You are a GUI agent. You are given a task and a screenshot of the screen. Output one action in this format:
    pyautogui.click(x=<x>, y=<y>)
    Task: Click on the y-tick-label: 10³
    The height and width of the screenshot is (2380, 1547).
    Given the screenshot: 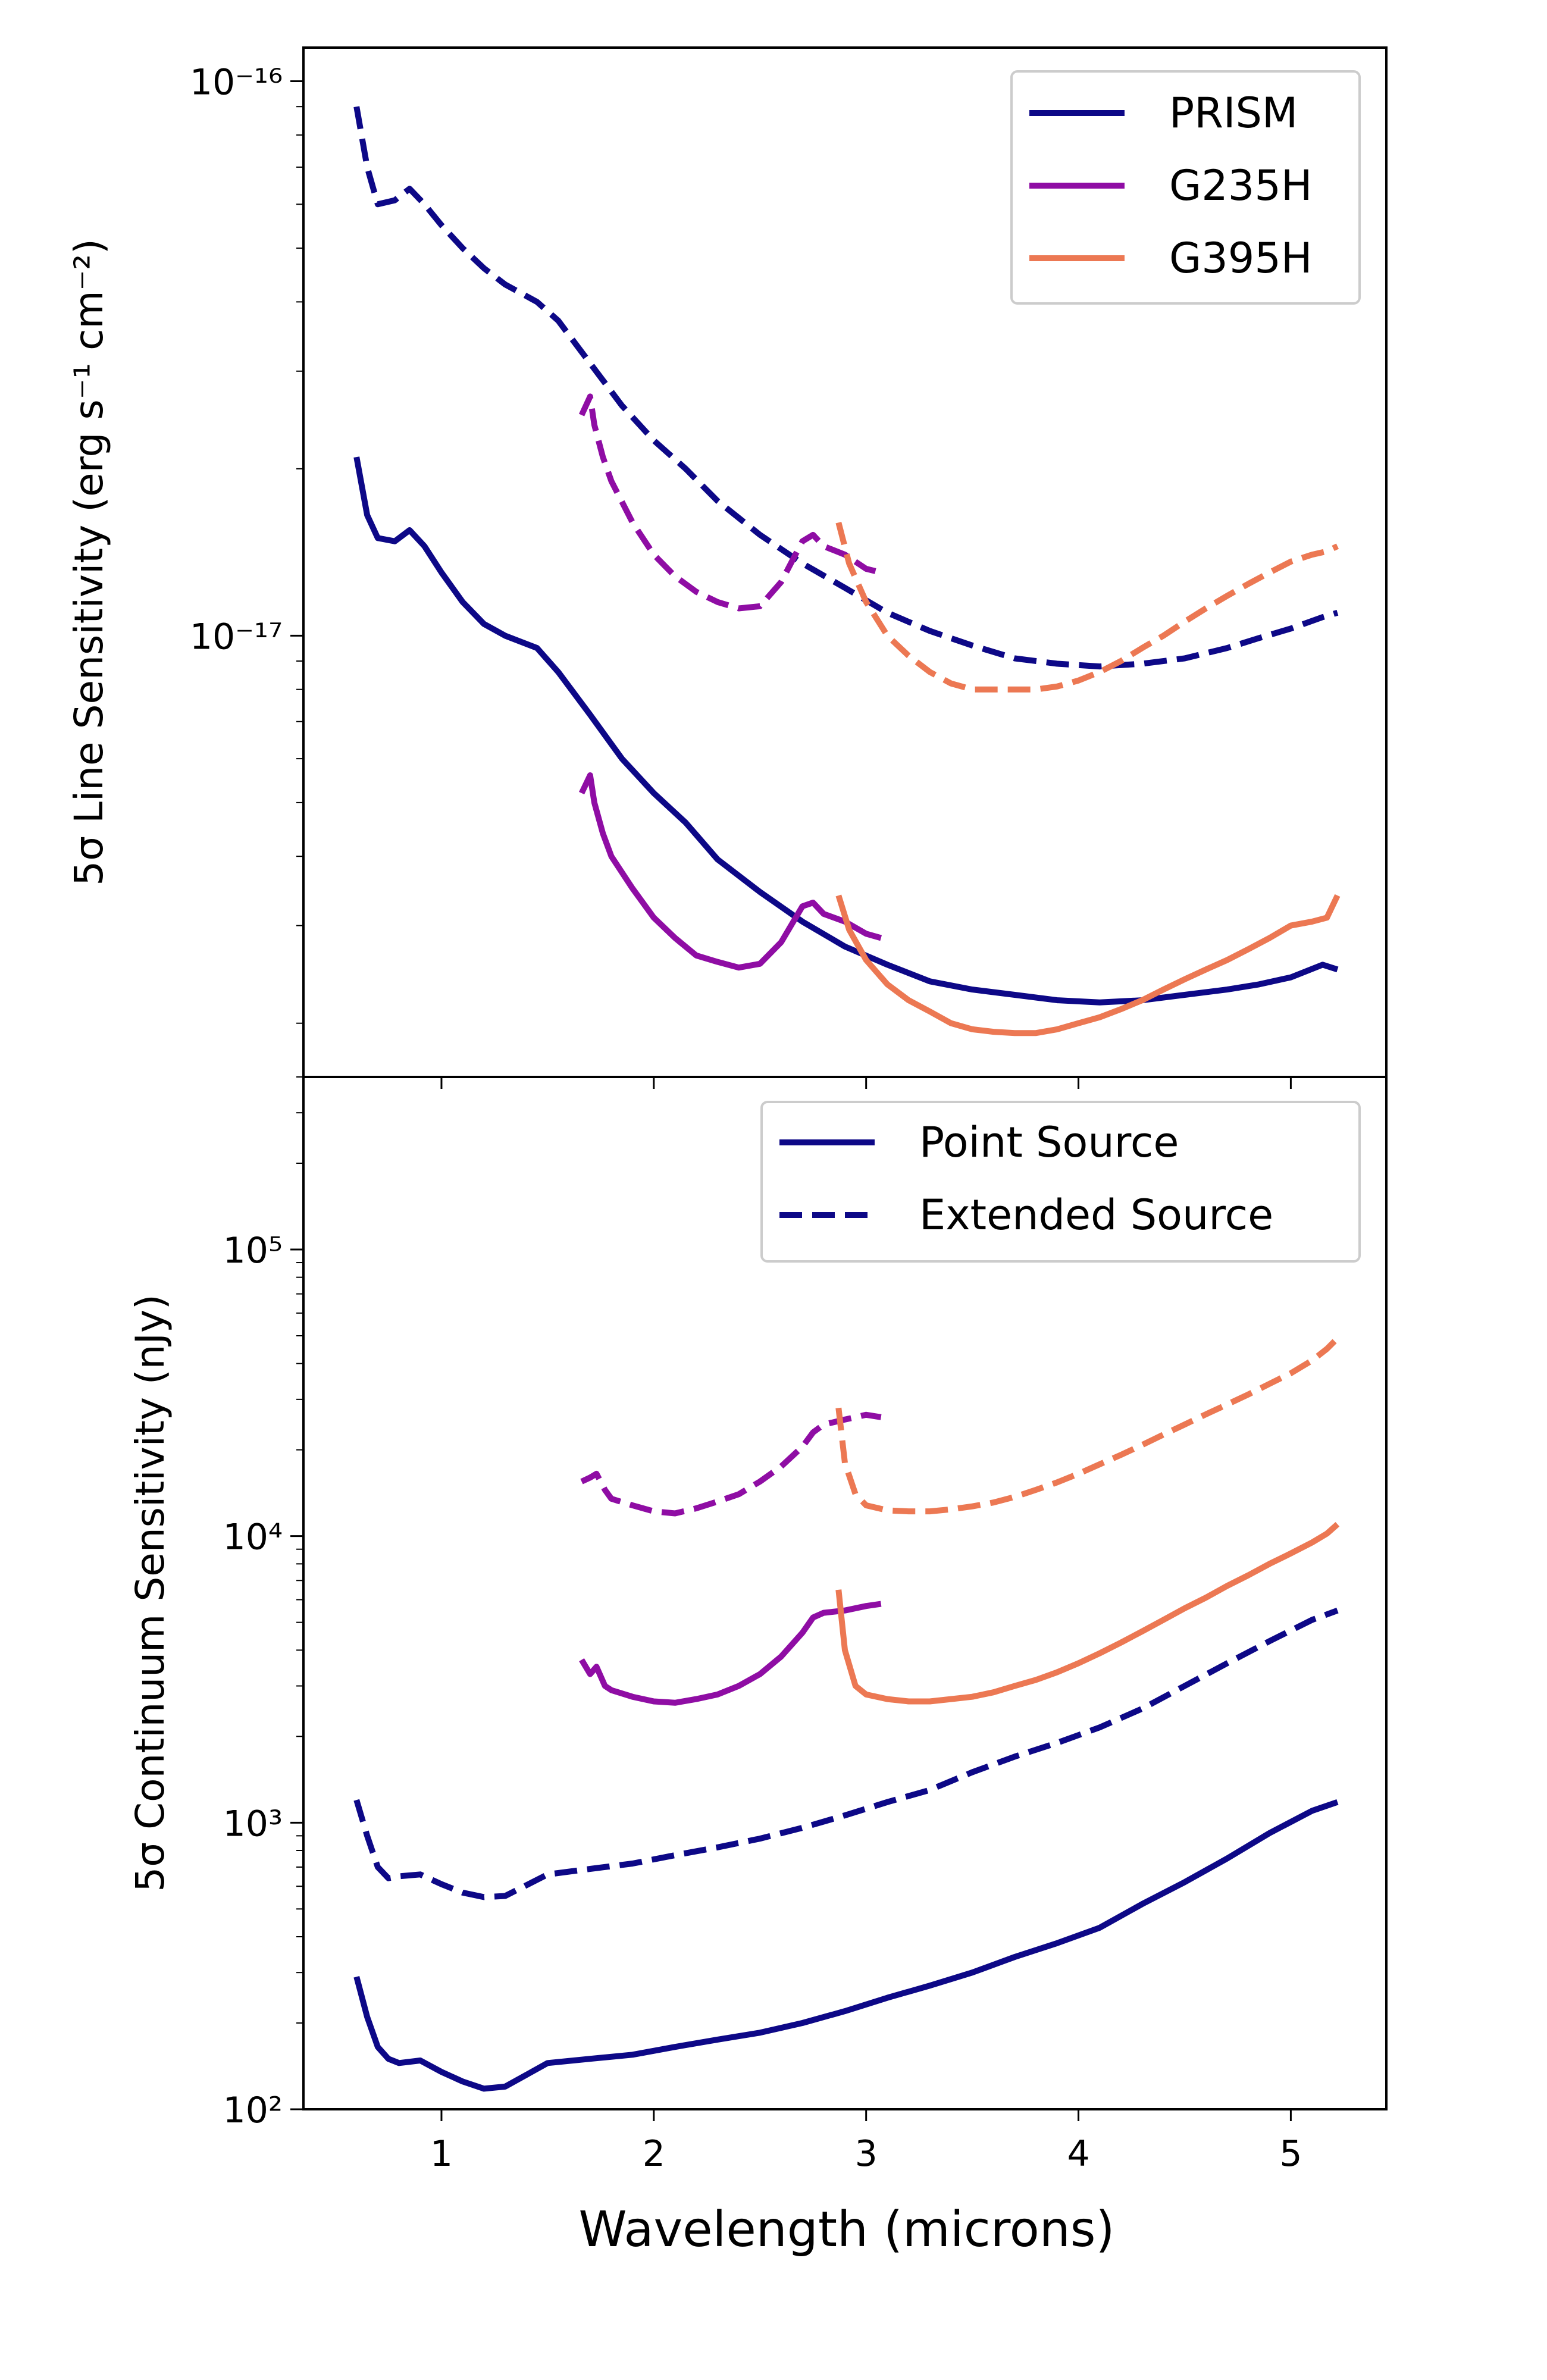 What is the action you would take?
    pyautogui.click(x=253, y=1823)
    